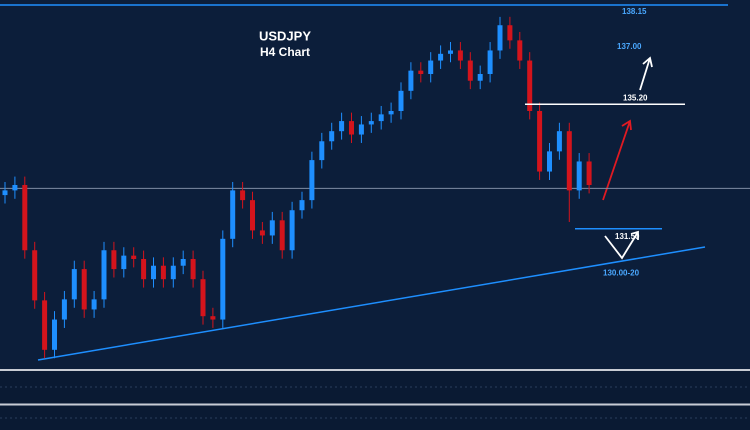 The height and width of the screenshot is (430, 750). What do you see at coordinates (621, 272) in the screenshot?
I see `level-label: 130.00-20` at bounding box center [621, 272].